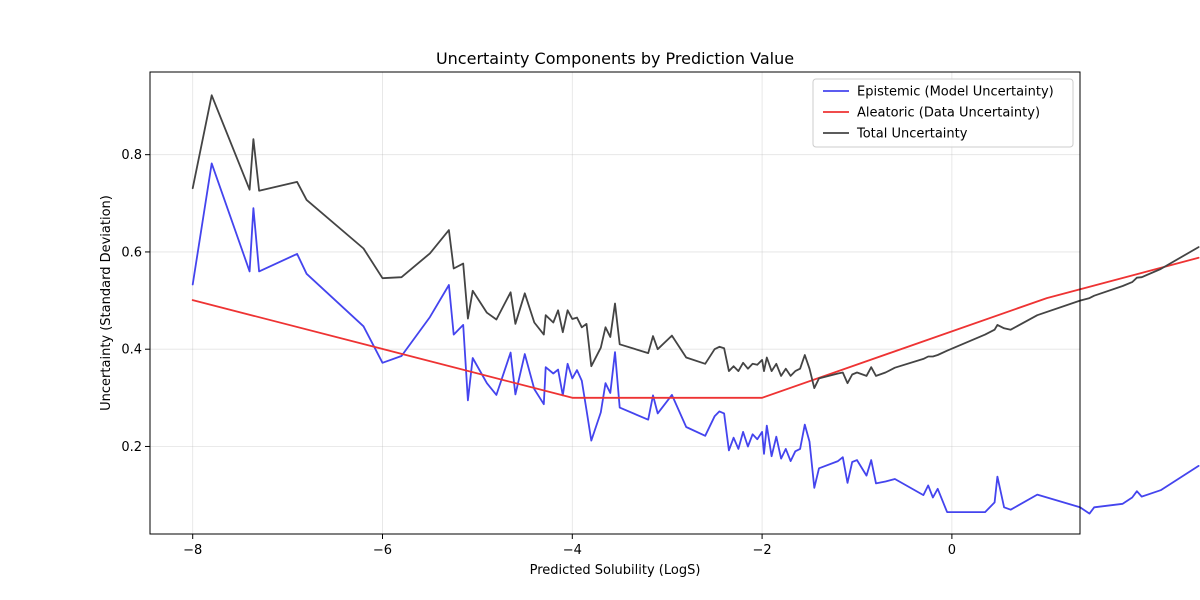 This screenshot has height=600, width=1200. I want to click on y-axis-label: Uncertainty (Standard Deviation), so click(106, 303).